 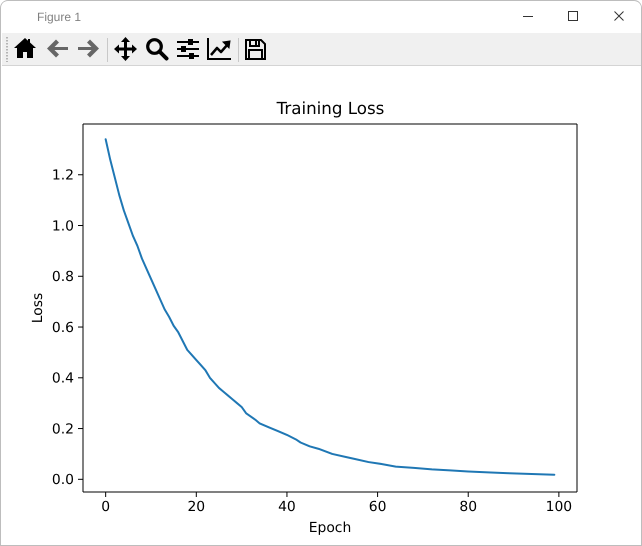 What do you see at coordinates (63, 226) in the screenshot?
I see `y-tick-label: 1.0` at bounding box center [63, 226].